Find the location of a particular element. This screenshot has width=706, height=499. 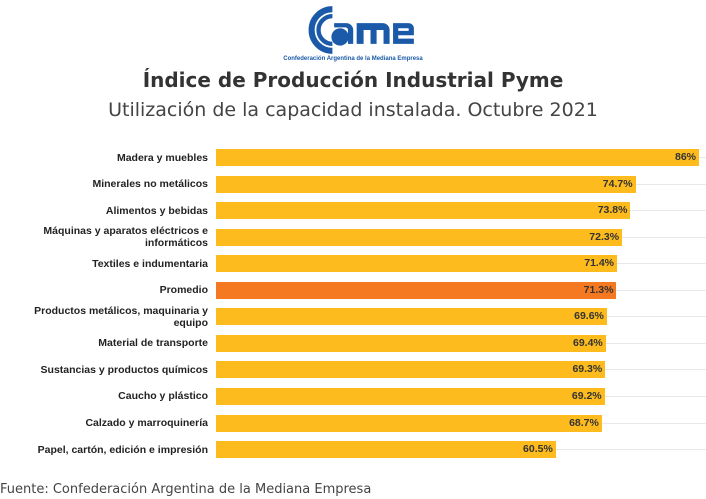

data-label: 73.8% is located at coordinates (612, 210).